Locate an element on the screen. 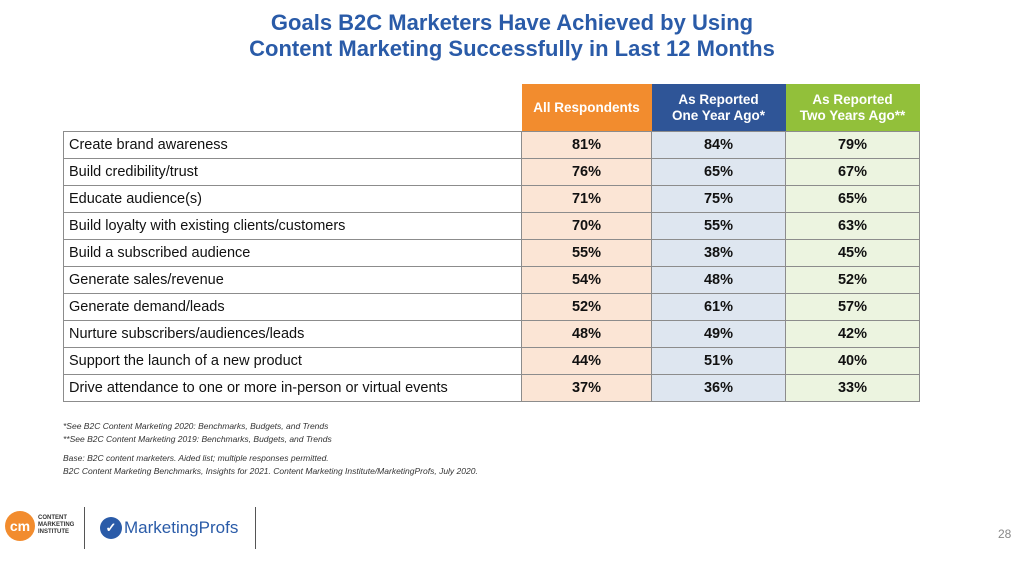 This screenshot has width=1024, height=561. value-two-years-ago: 40% is located at coordinates (852, 361).